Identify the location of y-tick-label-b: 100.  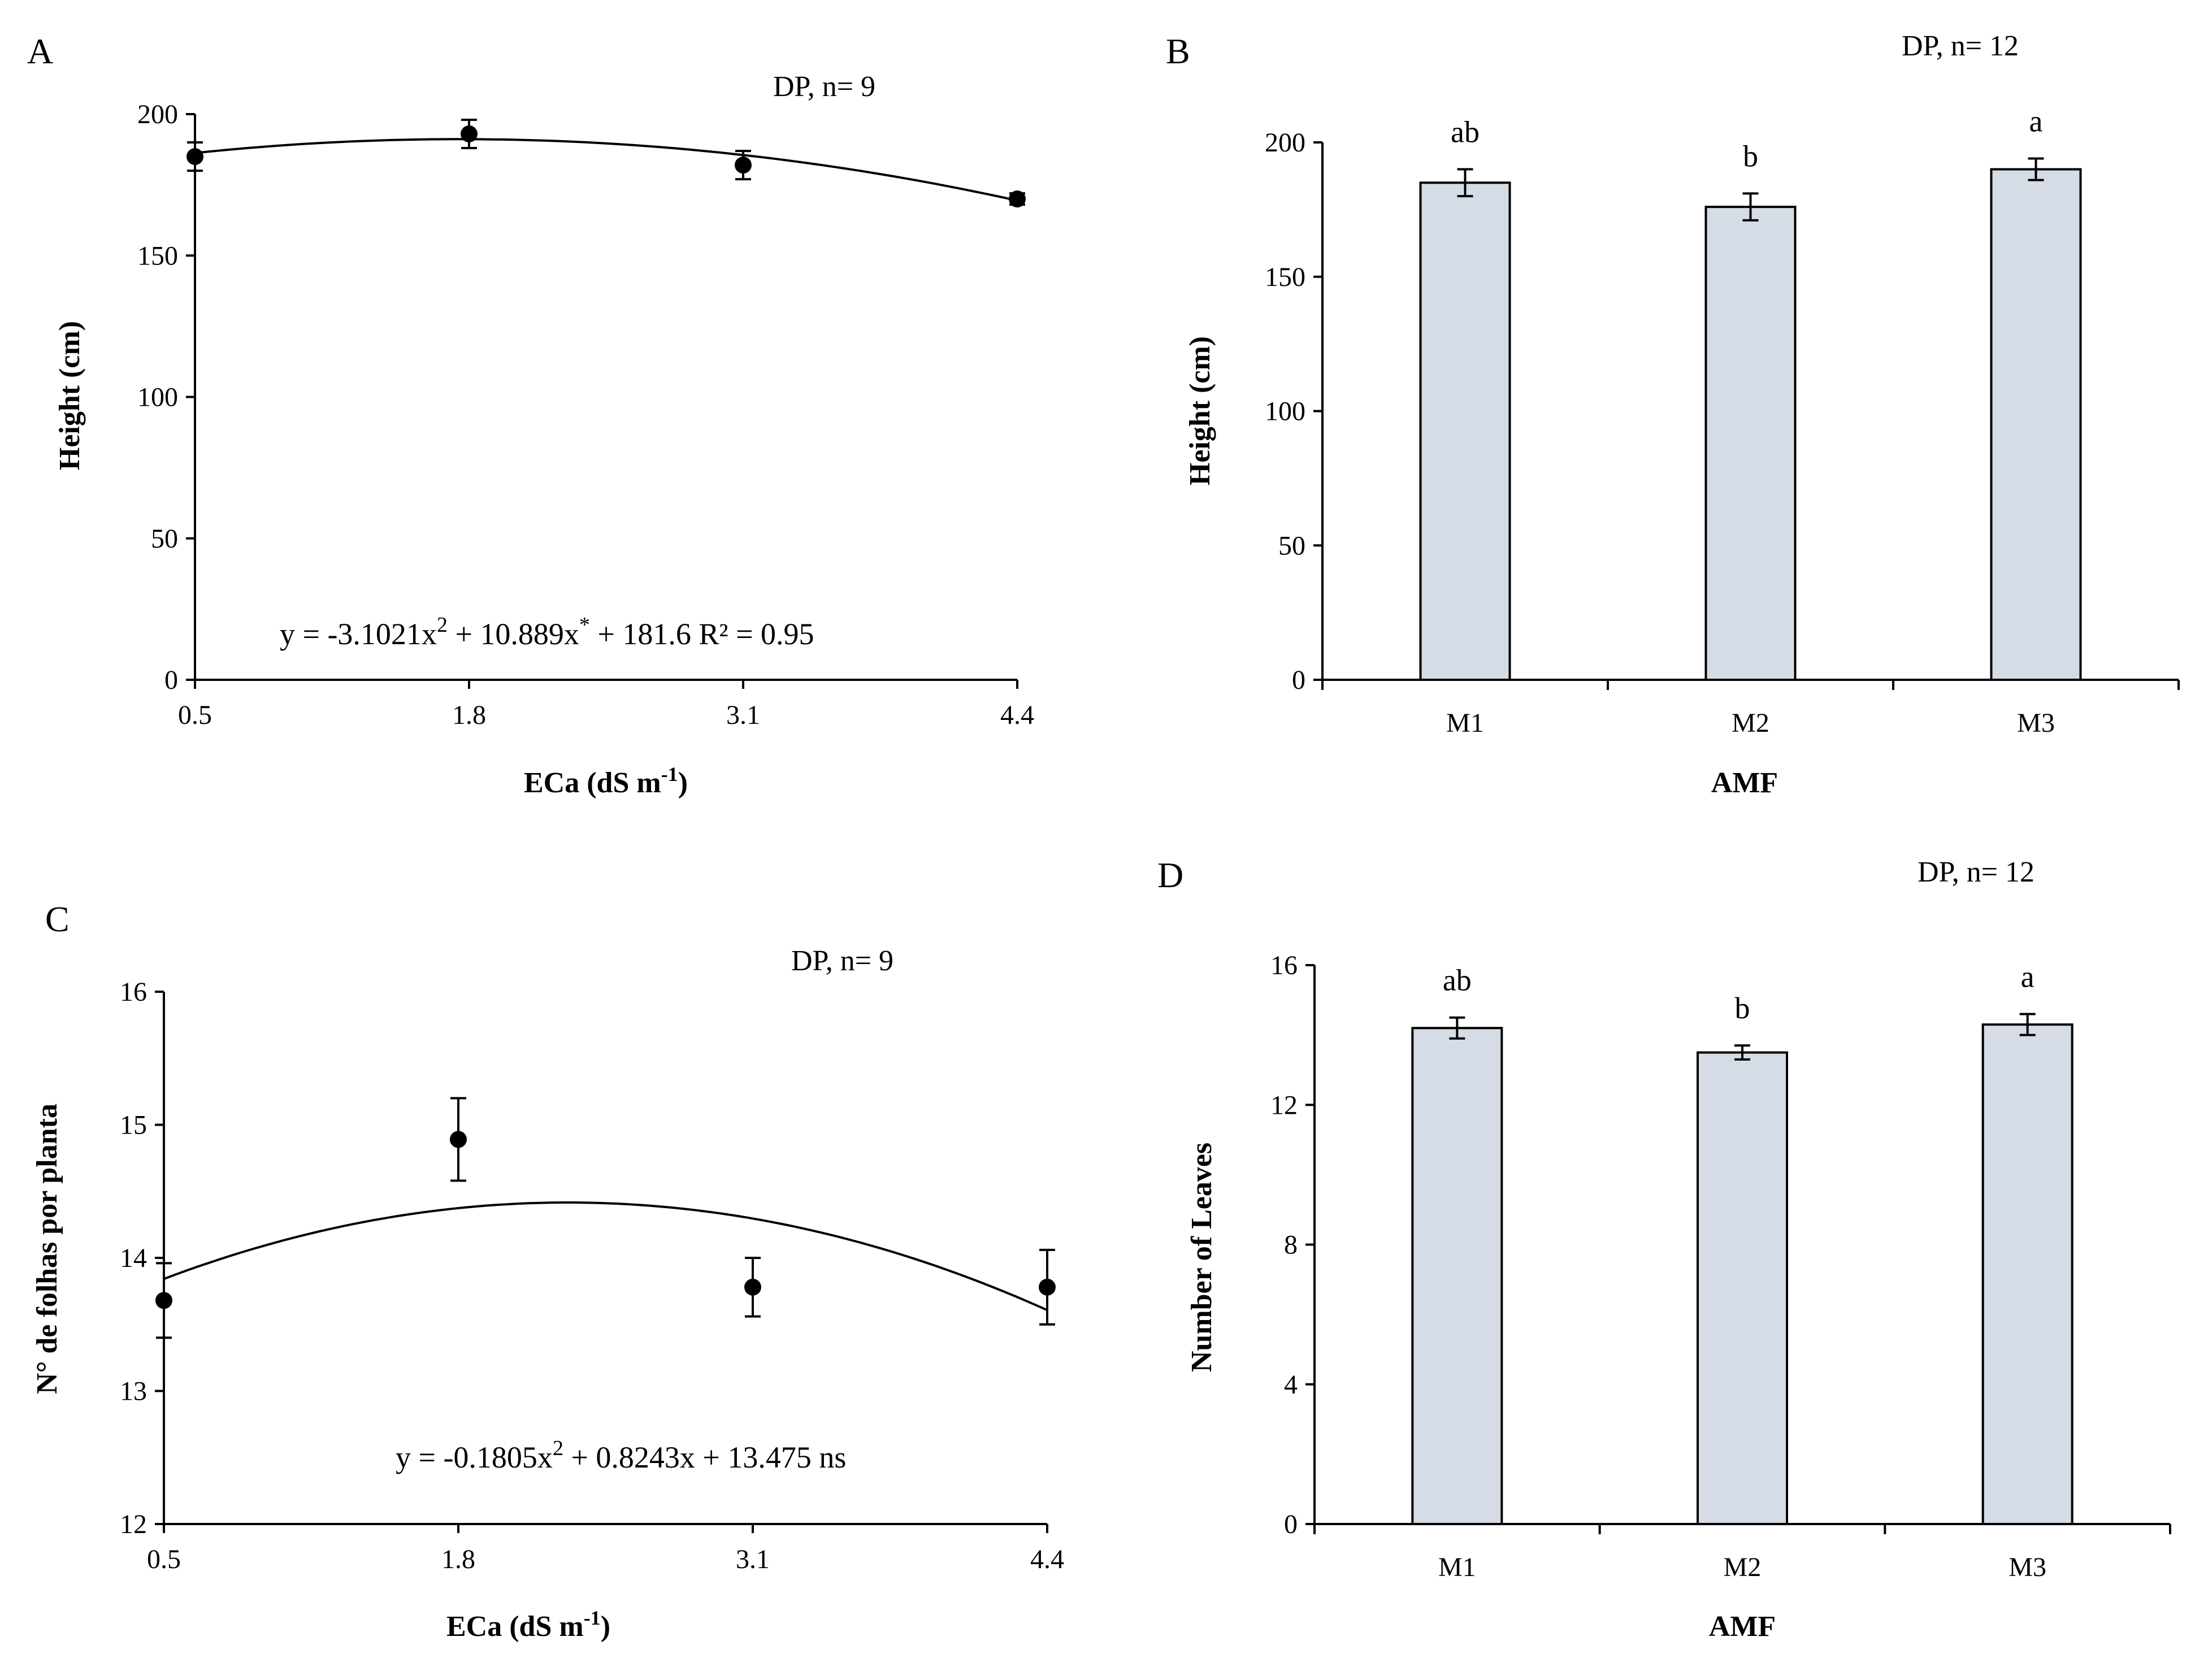
(1285, 412).